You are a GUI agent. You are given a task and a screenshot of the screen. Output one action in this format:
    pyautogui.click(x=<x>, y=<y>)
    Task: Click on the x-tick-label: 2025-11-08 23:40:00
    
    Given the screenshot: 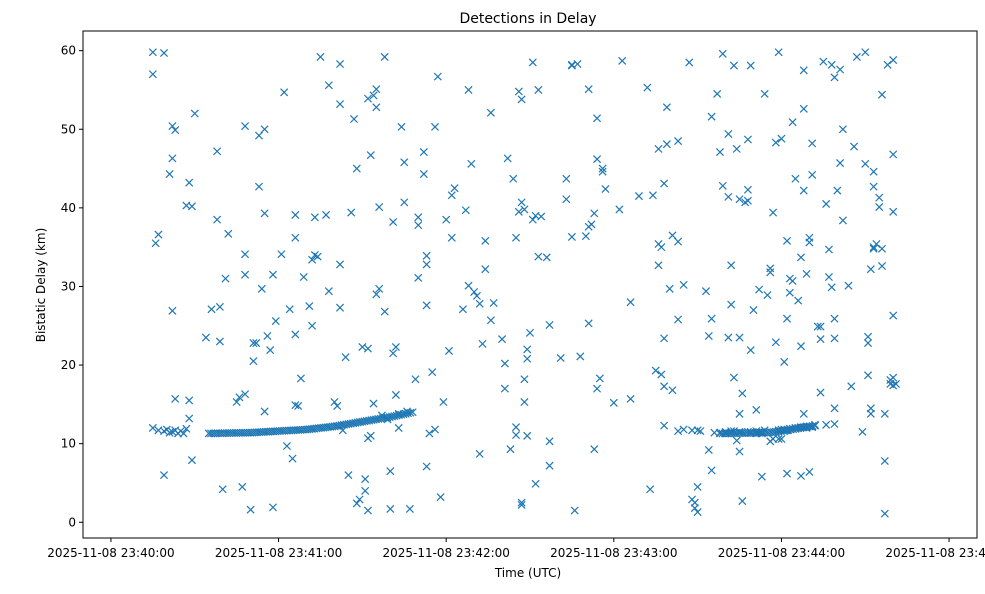 What is the action you would take?
    pyautogui.click(x=110, y=553)
    